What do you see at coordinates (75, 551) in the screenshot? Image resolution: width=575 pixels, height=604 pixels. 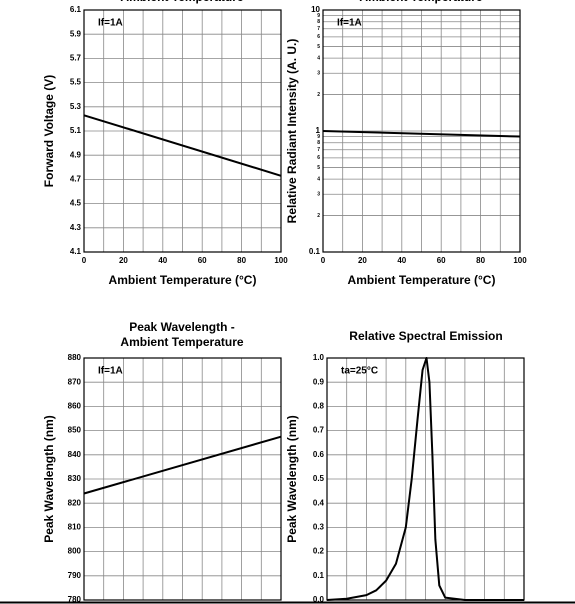 I see `y-tick-label: 800` at bounding box center [75, 551].